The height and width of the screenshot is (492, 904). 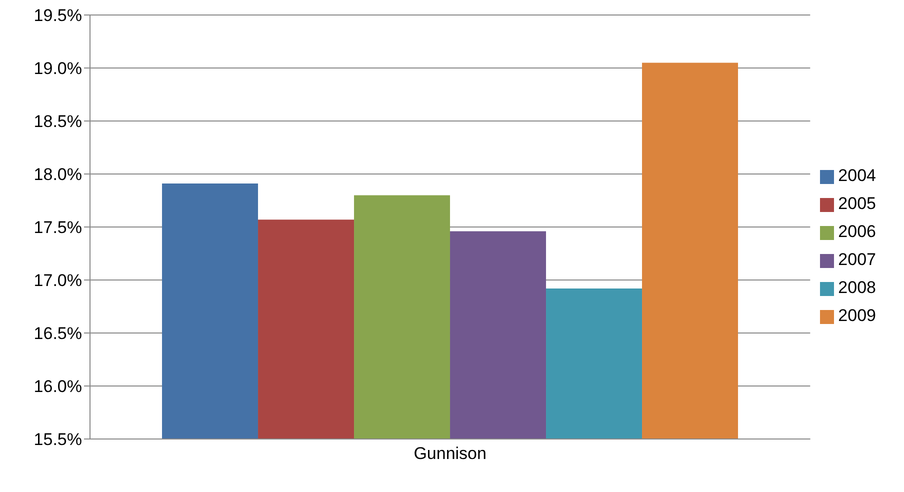 I want to click on y-tick-label: 16.0%, so click(x=58, y=386).